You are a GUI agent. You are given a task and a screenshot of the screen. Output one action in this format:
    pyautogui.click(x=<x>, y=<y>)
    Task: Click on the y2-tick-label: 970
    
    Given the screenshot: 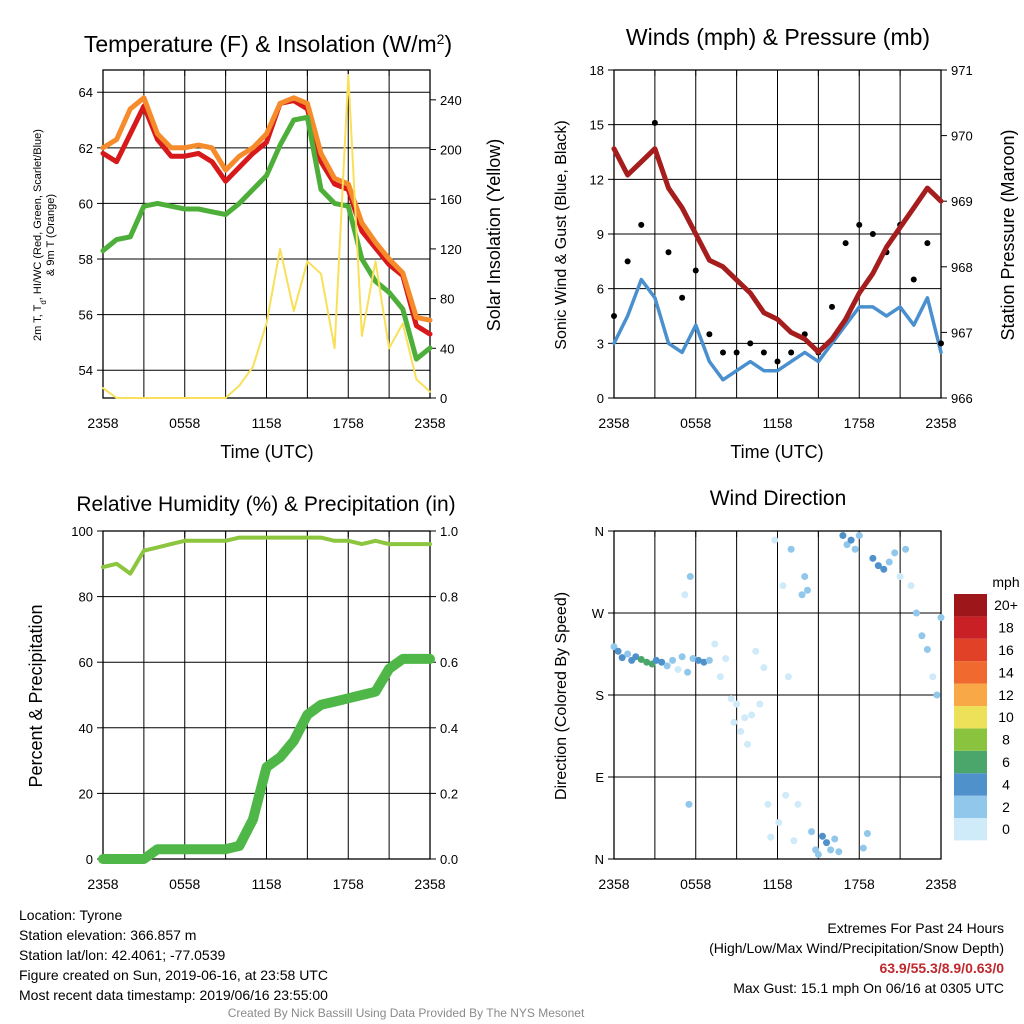 What is the action you would take?
    pyautogui.click(x=962, y=136)
    